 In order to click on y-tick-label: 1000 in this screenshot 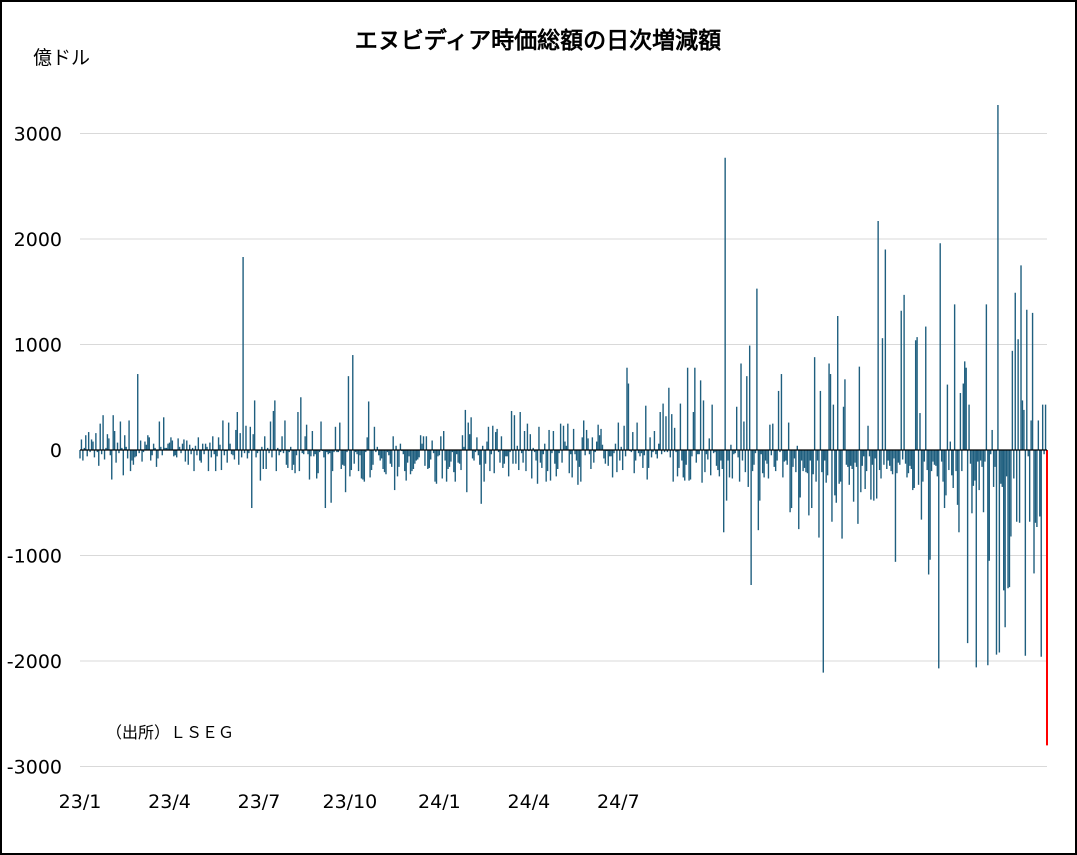, I will do `click(38, 346)`.